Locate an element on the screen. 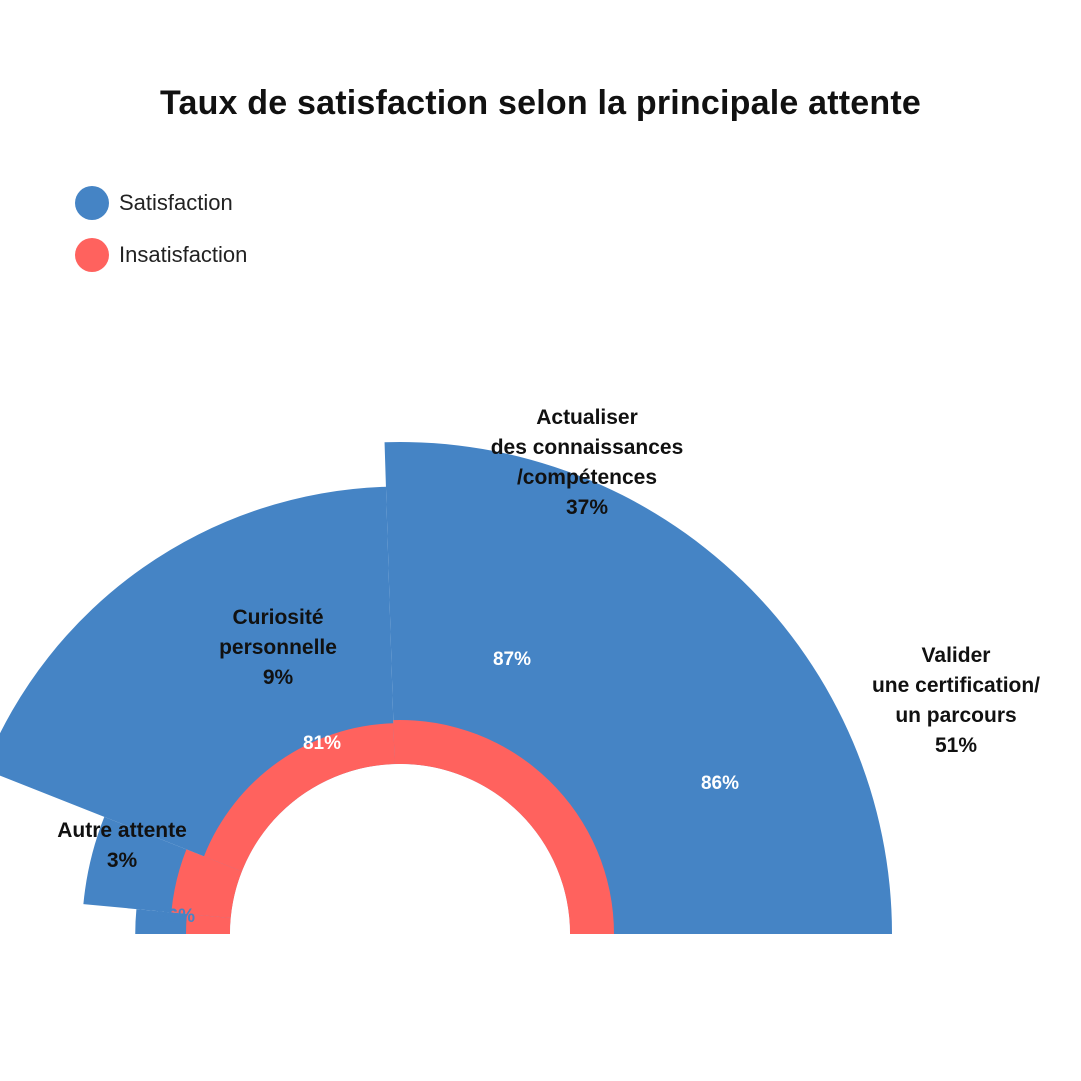 The height and width of the screenshot is (1081, 1081). segment-category-label-4-line-2: une certification/ is located at coordinates (956, 685).